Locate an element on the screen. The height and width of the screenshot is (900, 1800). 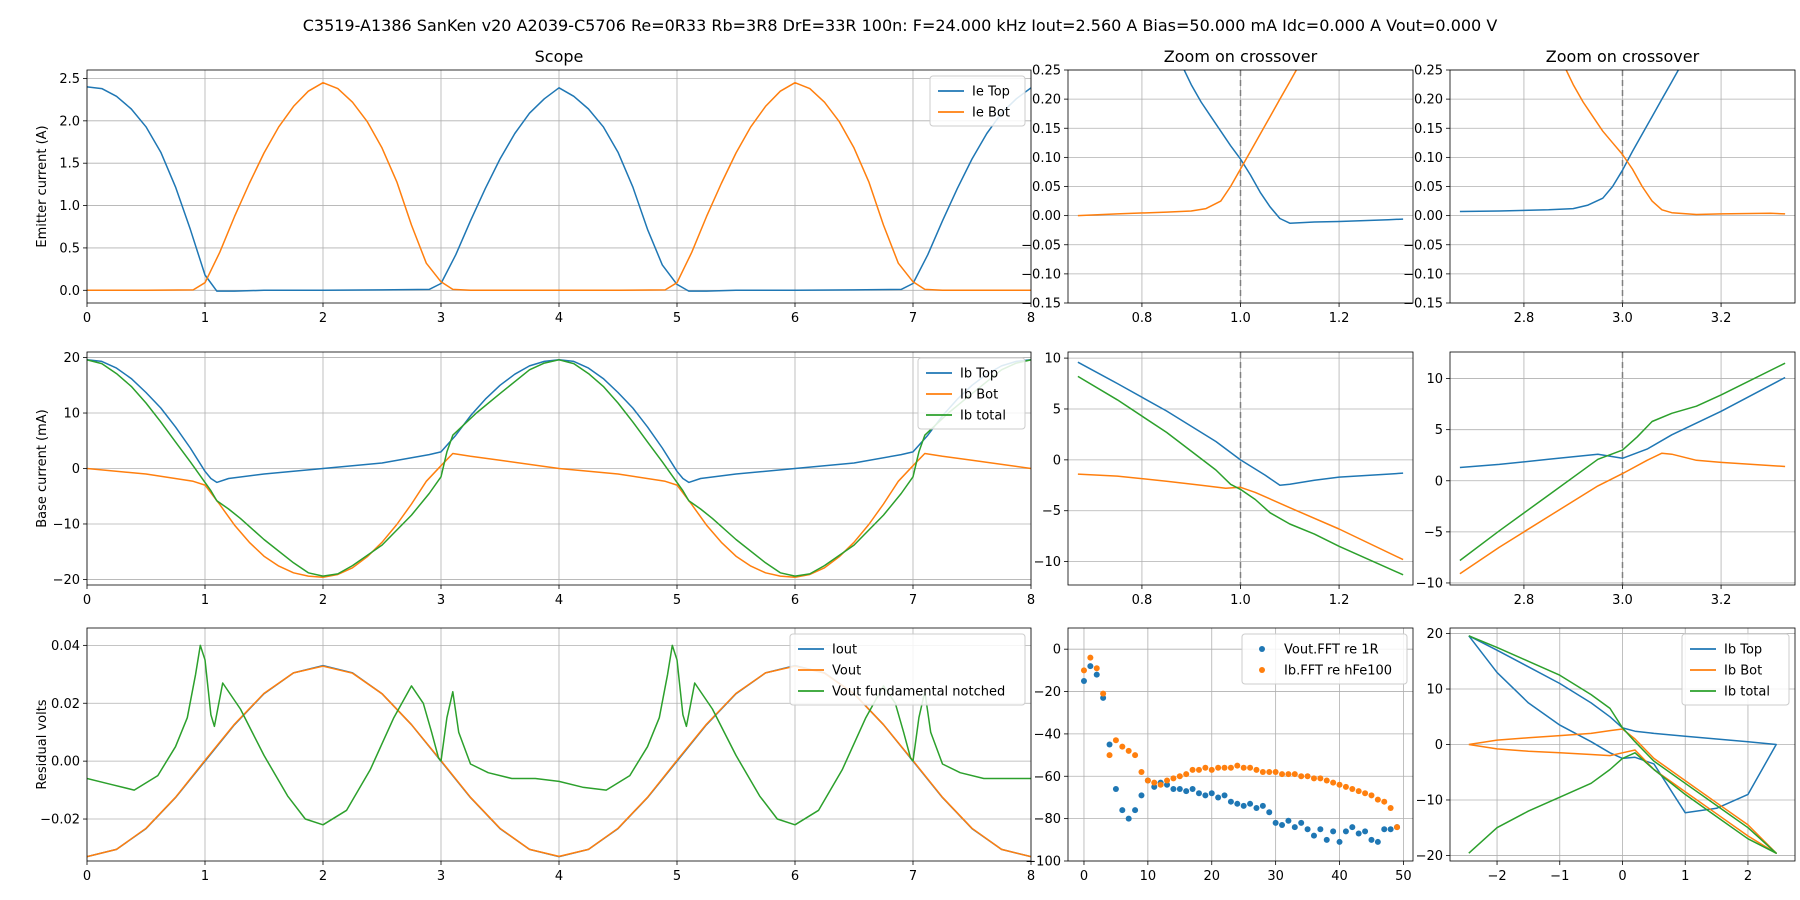
chart-title: Scope is located at coordinates (559, 56).